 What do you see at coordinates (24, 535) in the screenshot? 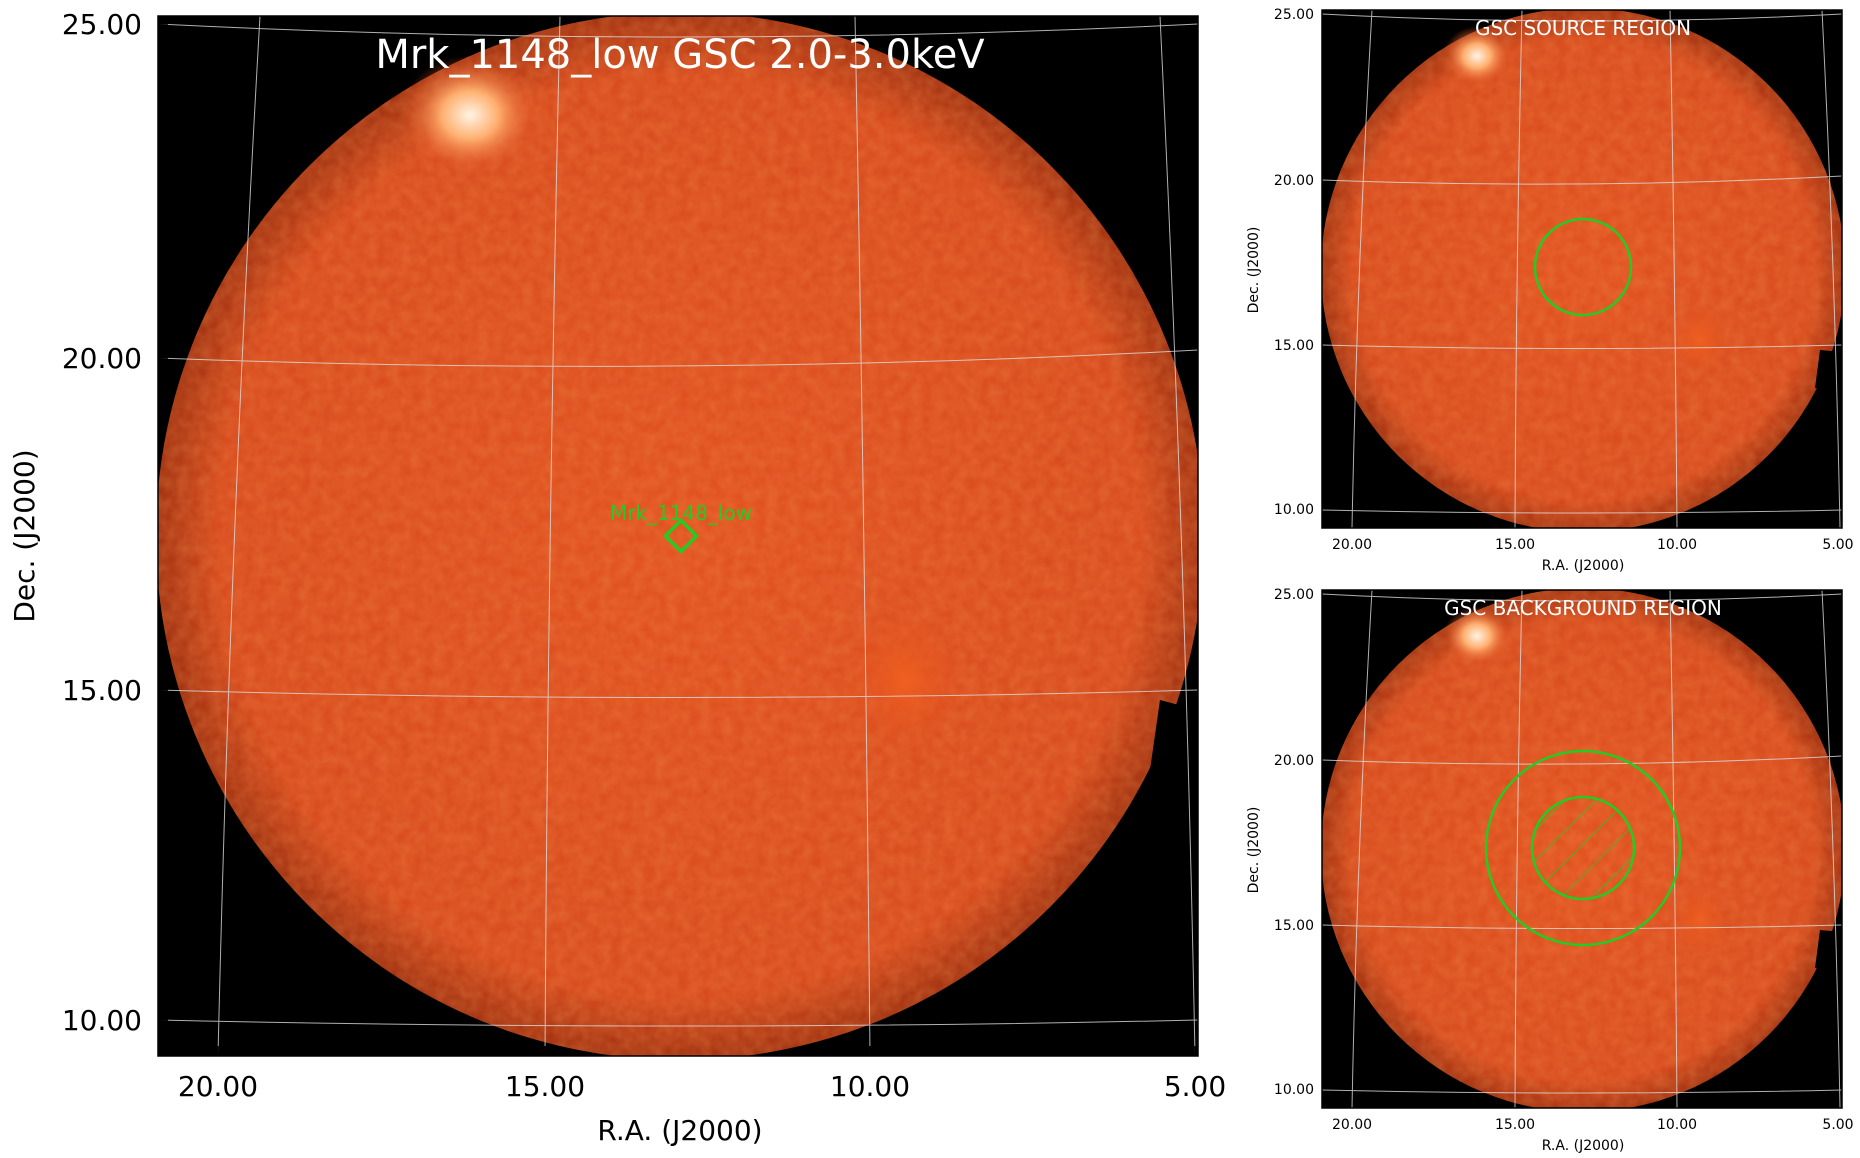
I see `main-ylabel: Dec. (J2000)` at bounding box center [24, 535].